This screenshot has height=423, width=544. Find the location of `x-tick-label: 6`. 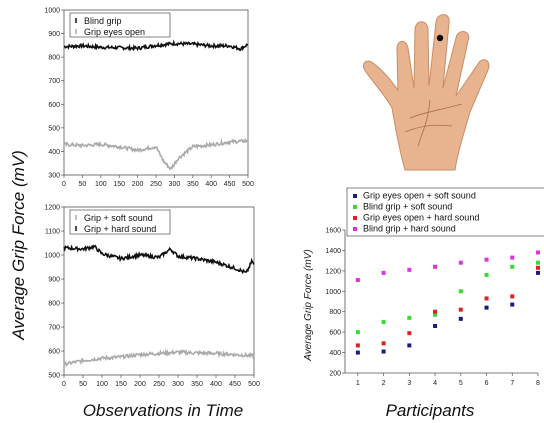

x-tick-label: 6 is located at coordinates (487, 383).